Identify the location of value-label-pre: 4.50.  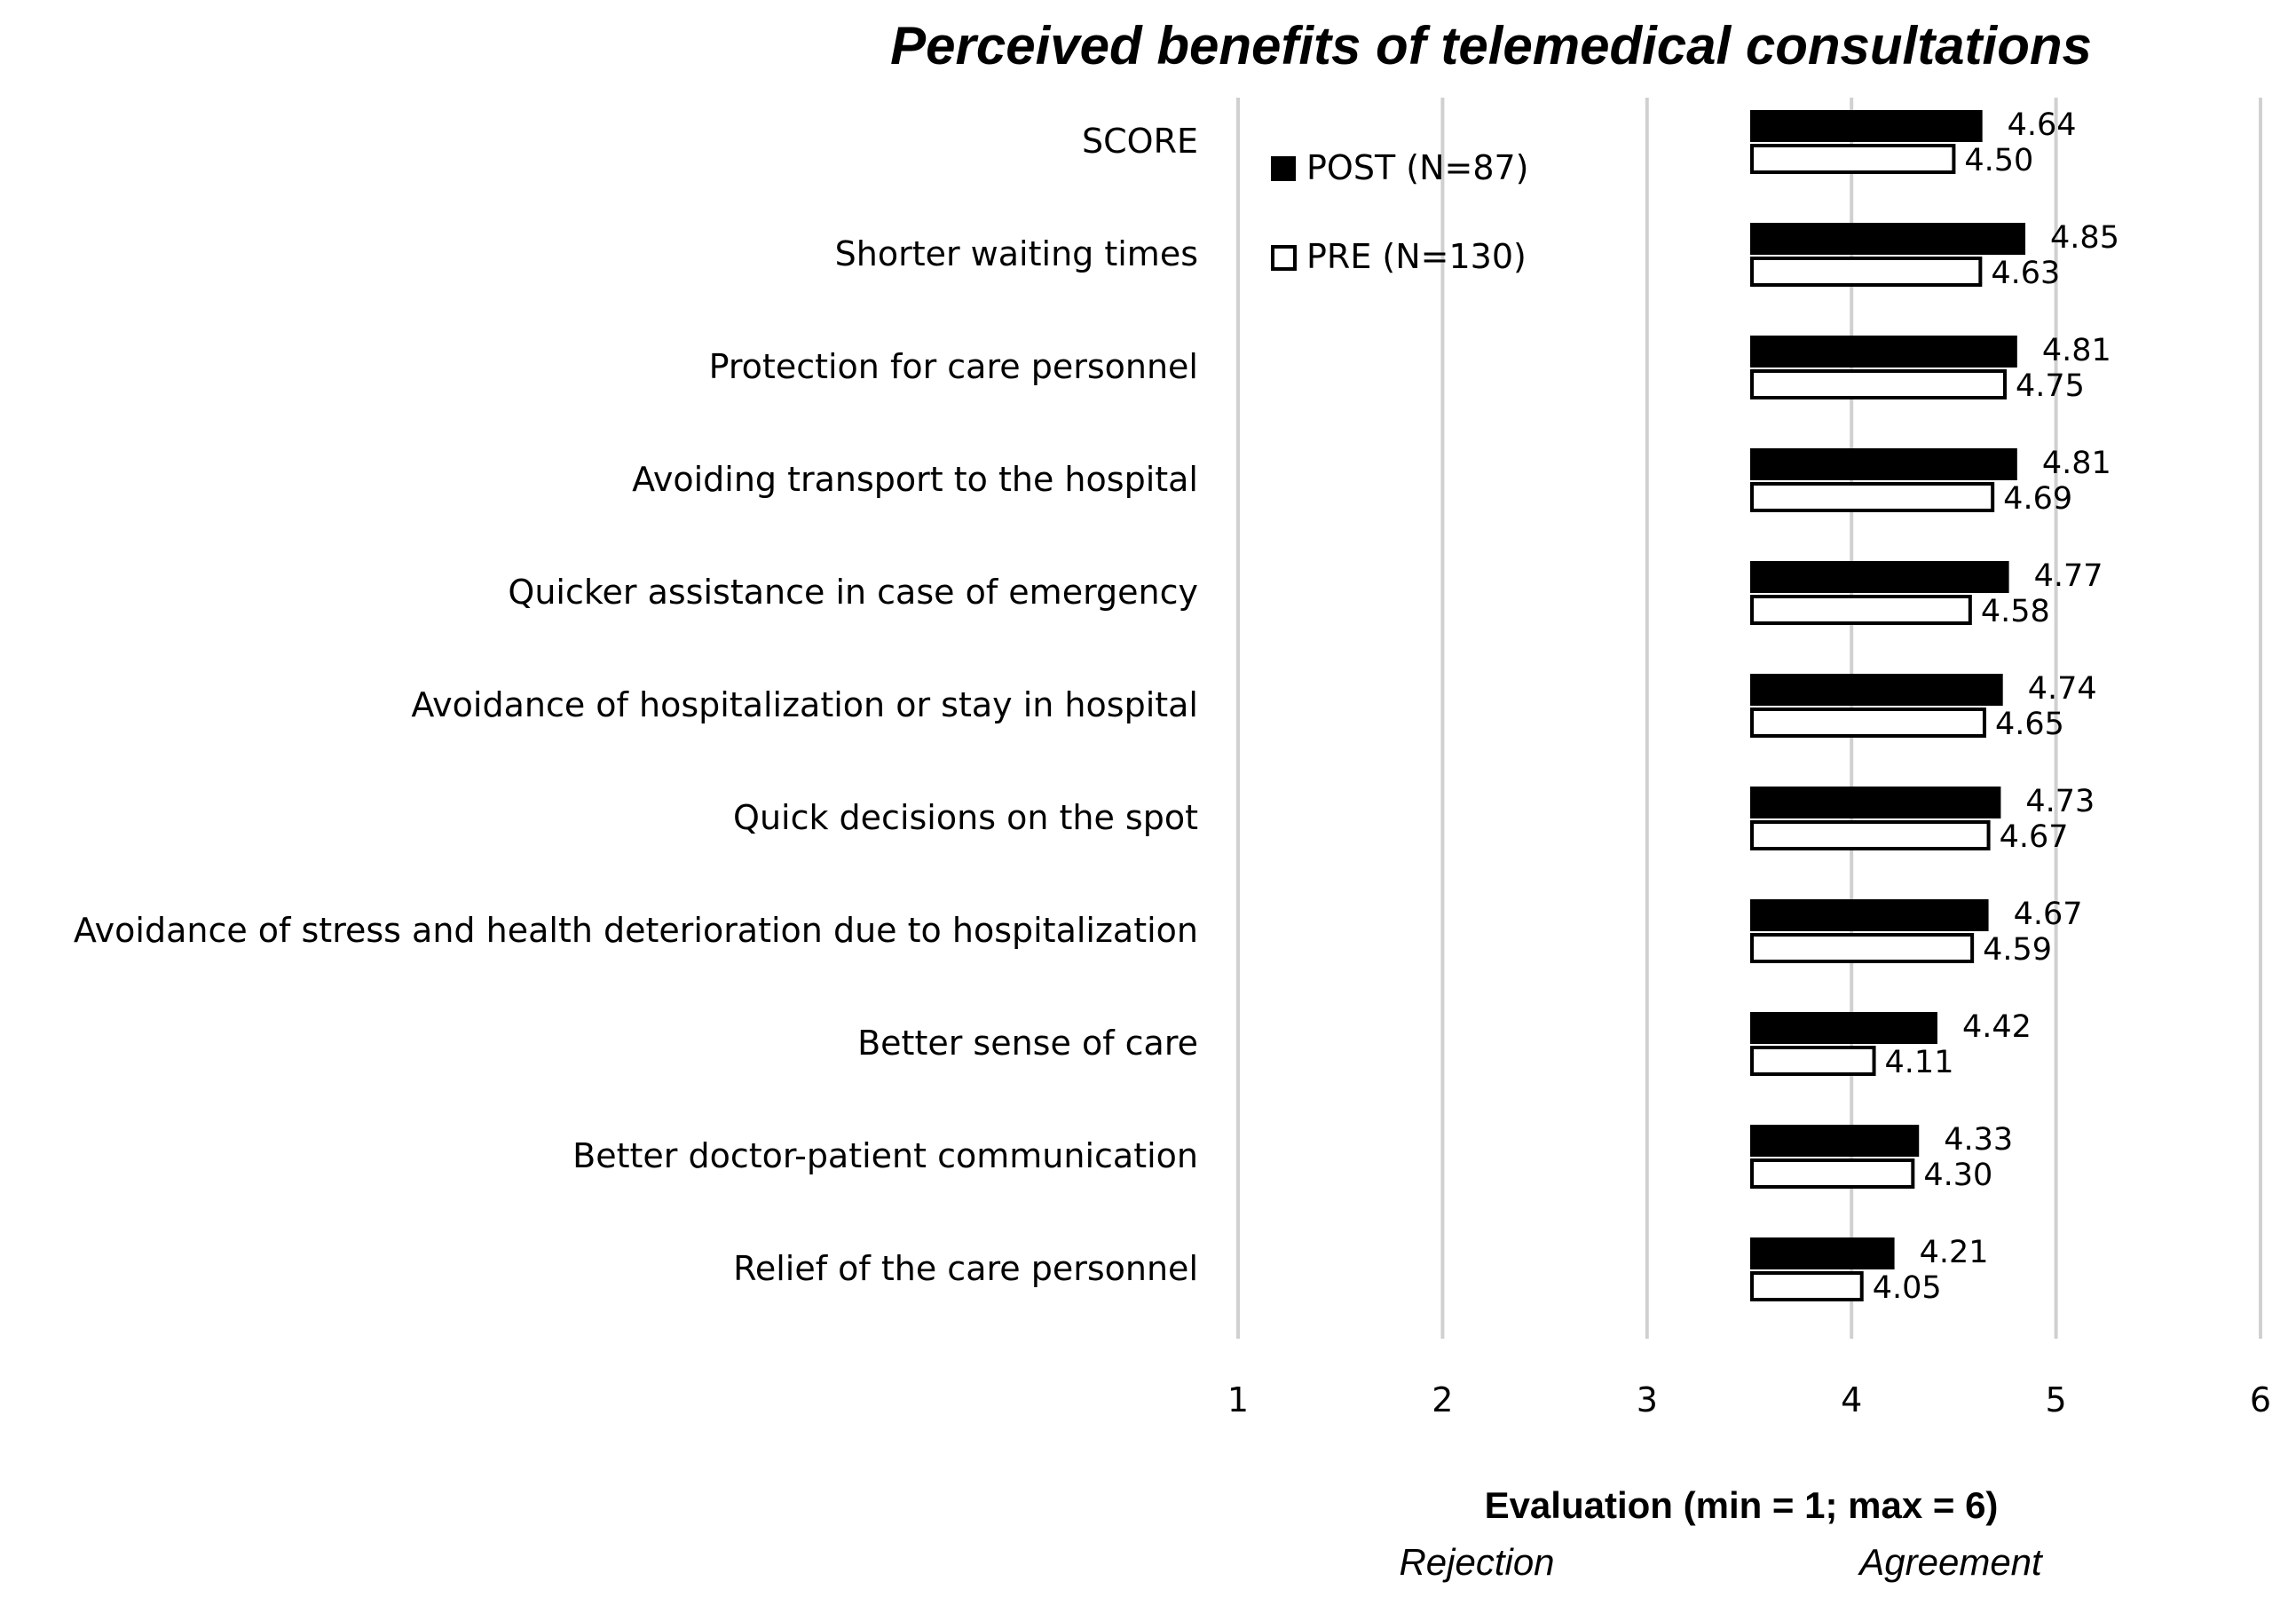
(1999, 160).